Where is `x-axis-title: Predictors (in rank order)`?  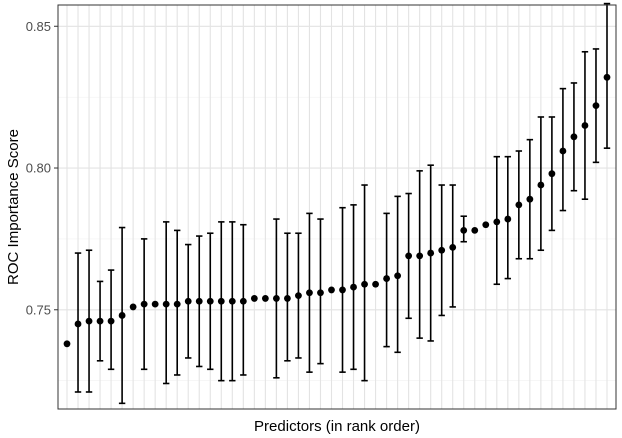
x-axis-title: Predictors (in rank order) is located at coordinates (337, 426).